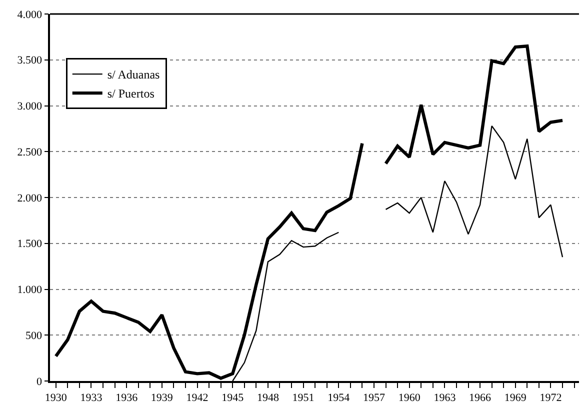 Image resolution: width=587 pixels, height=413 pixels. What do you see at coordinates (445, 398) in the screenshot?
I see `x-tick-label: 1963` at bounding box center [445, 398].